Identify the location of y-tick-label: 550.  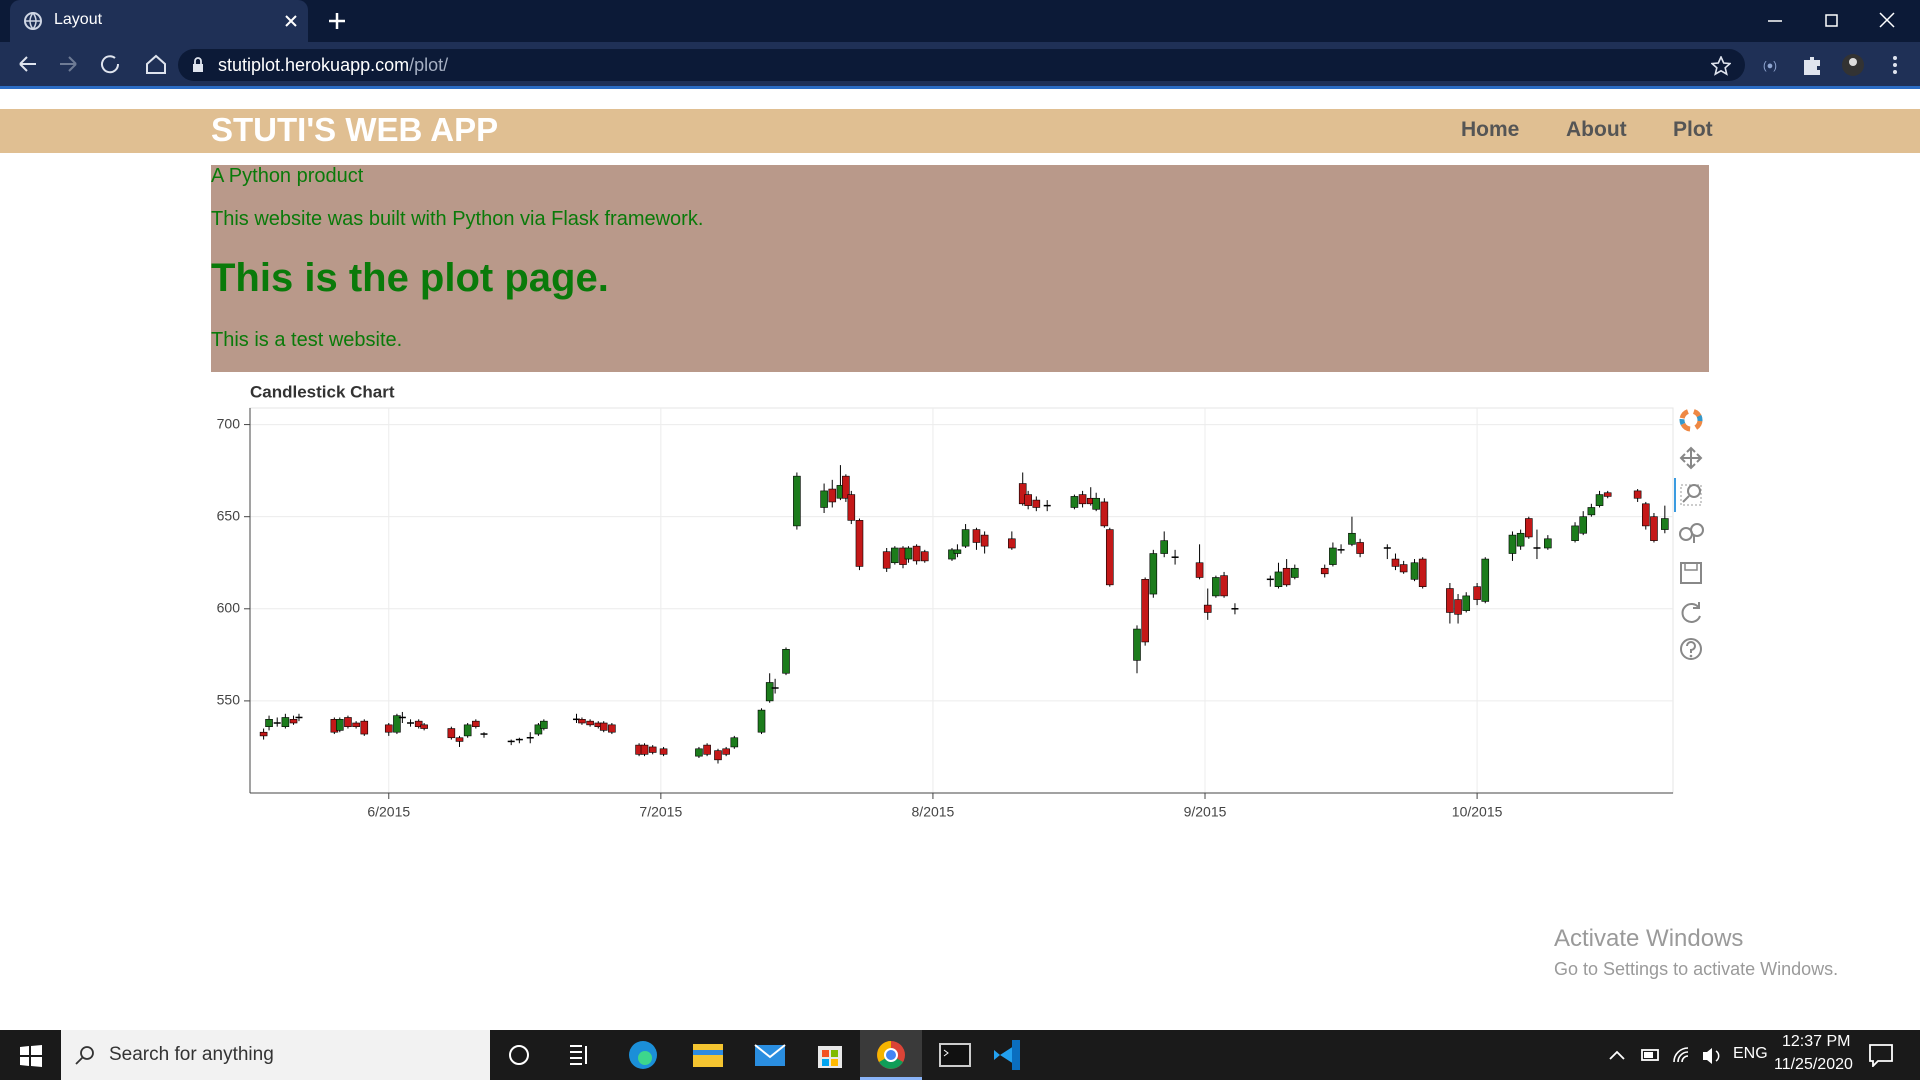
(229, 700).